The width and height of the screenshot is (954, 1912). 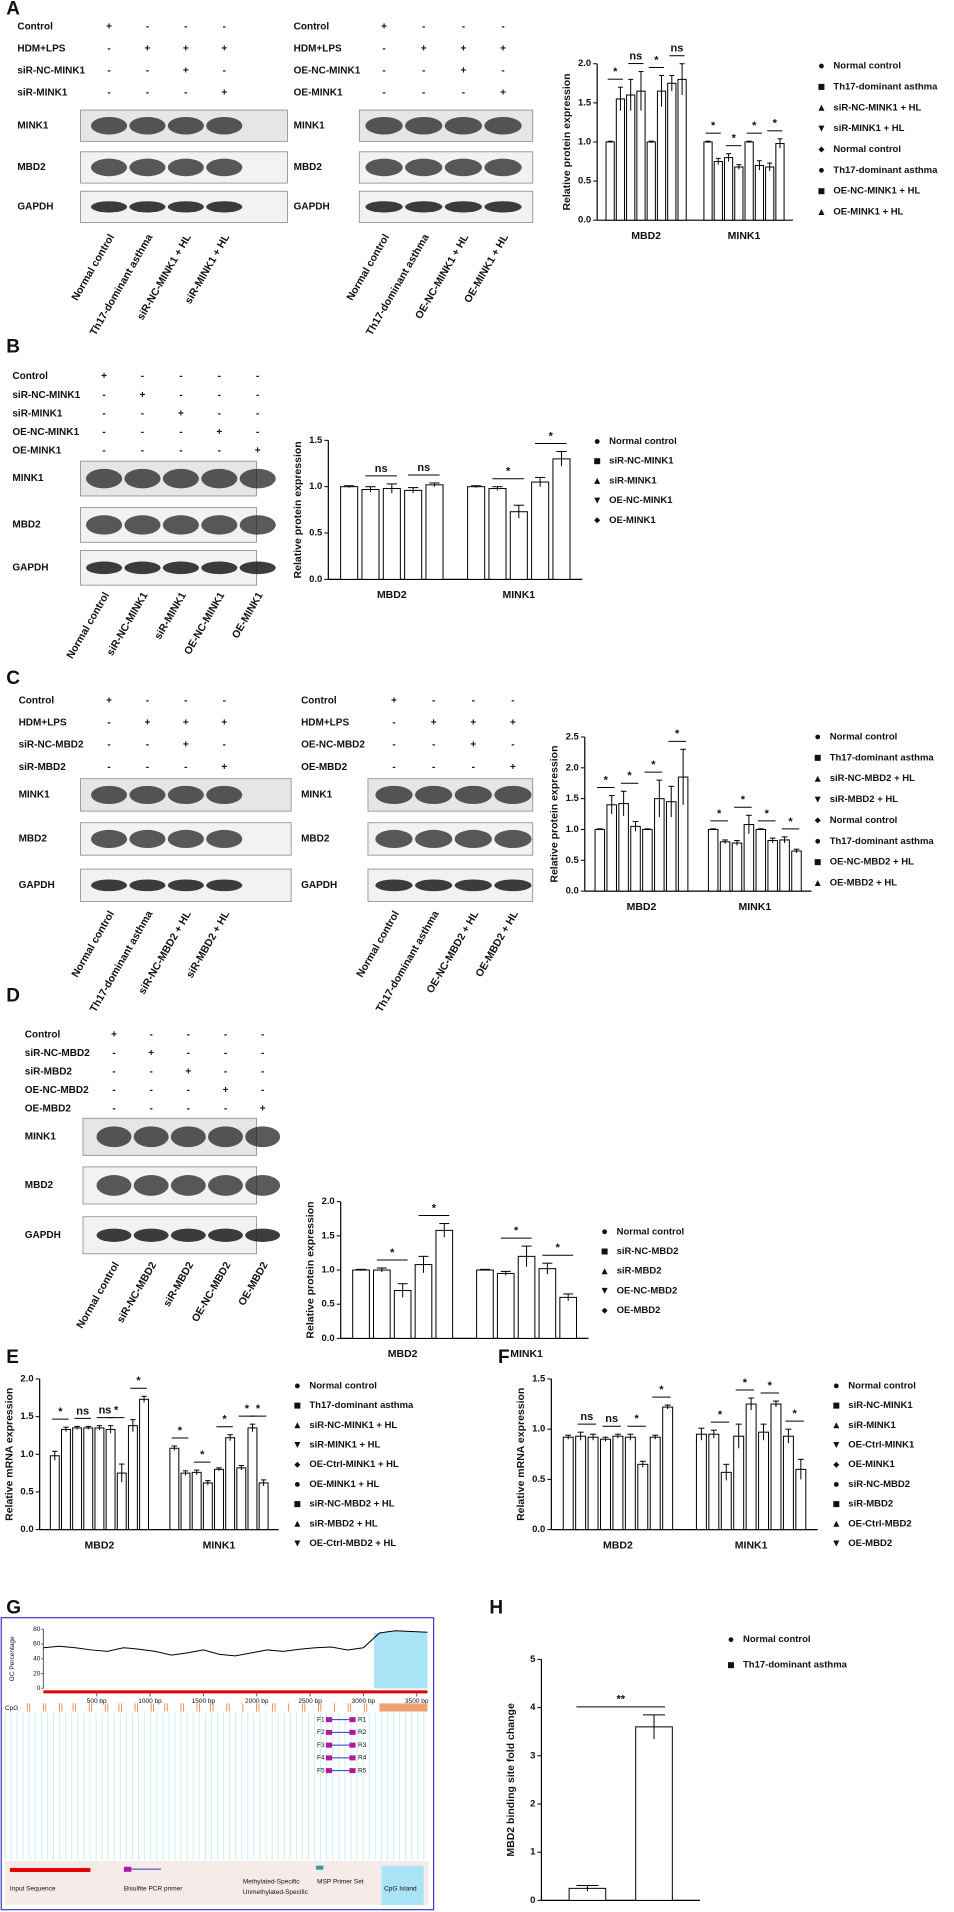 What do you see at coordinates (170, 616) in the screenshot?
I see `lane-label: siR-MINK1` at bounding box center [170, 616].